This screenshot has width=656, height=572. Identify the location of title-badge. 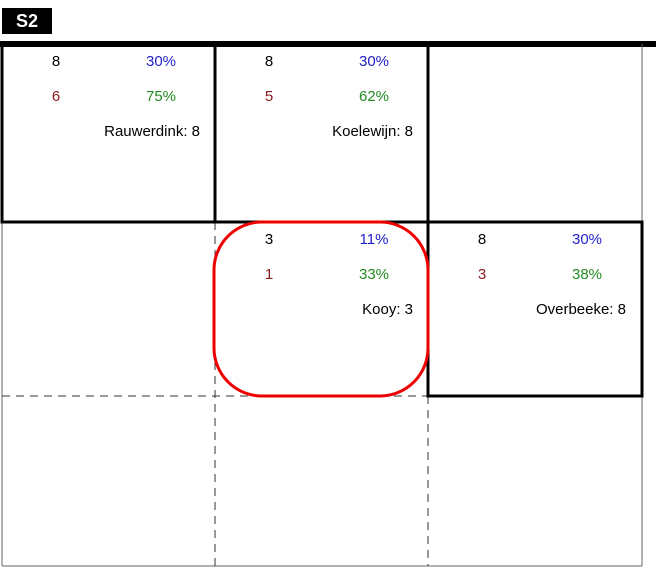
(27, 21).